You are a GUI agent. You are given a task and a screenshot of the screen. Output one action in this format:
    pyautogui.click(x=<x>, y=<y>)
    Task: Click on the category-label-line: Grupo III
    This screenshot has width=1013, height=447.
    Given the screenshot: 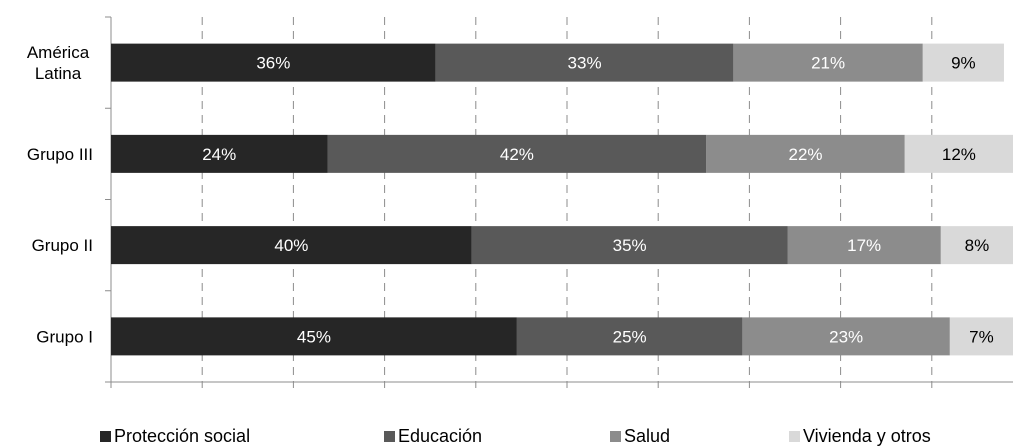 What is the action you would take?
    pyautogui.click(x=60, y=154)
    